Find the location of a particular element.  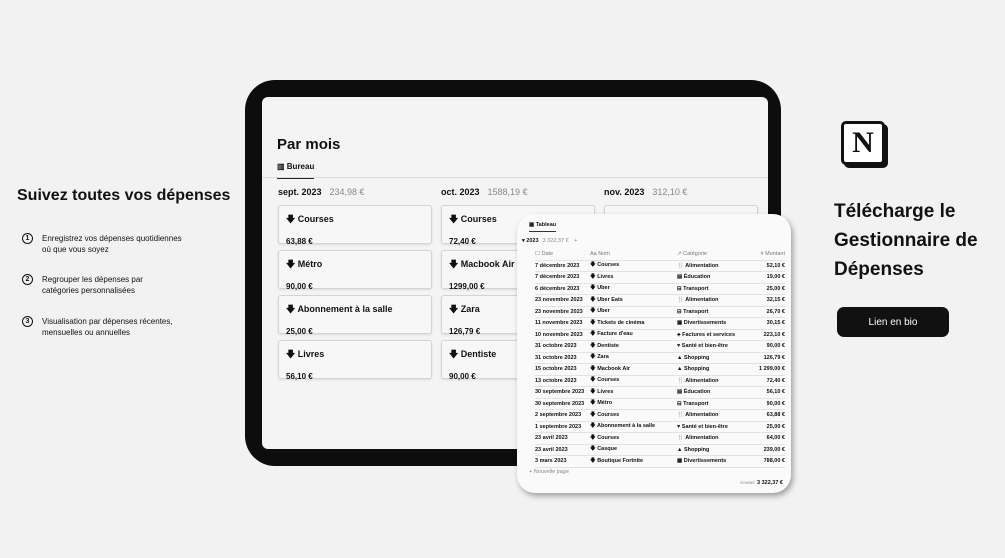

cell-date: 31 octobre 2023 is located at coordinates (556, 357).